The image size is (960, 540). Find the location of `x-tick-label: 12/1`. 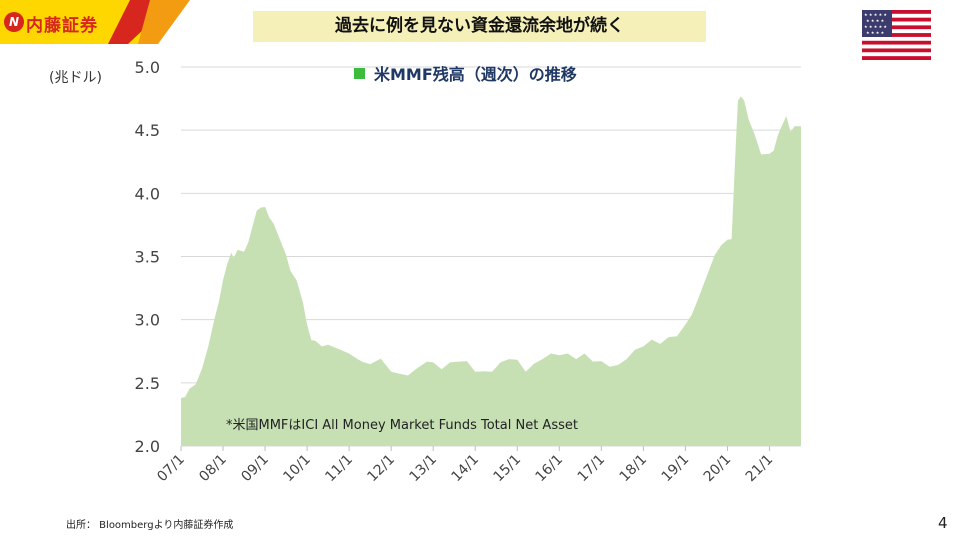

x-tick-label: 12/1 is located at coordinates (381, 469).